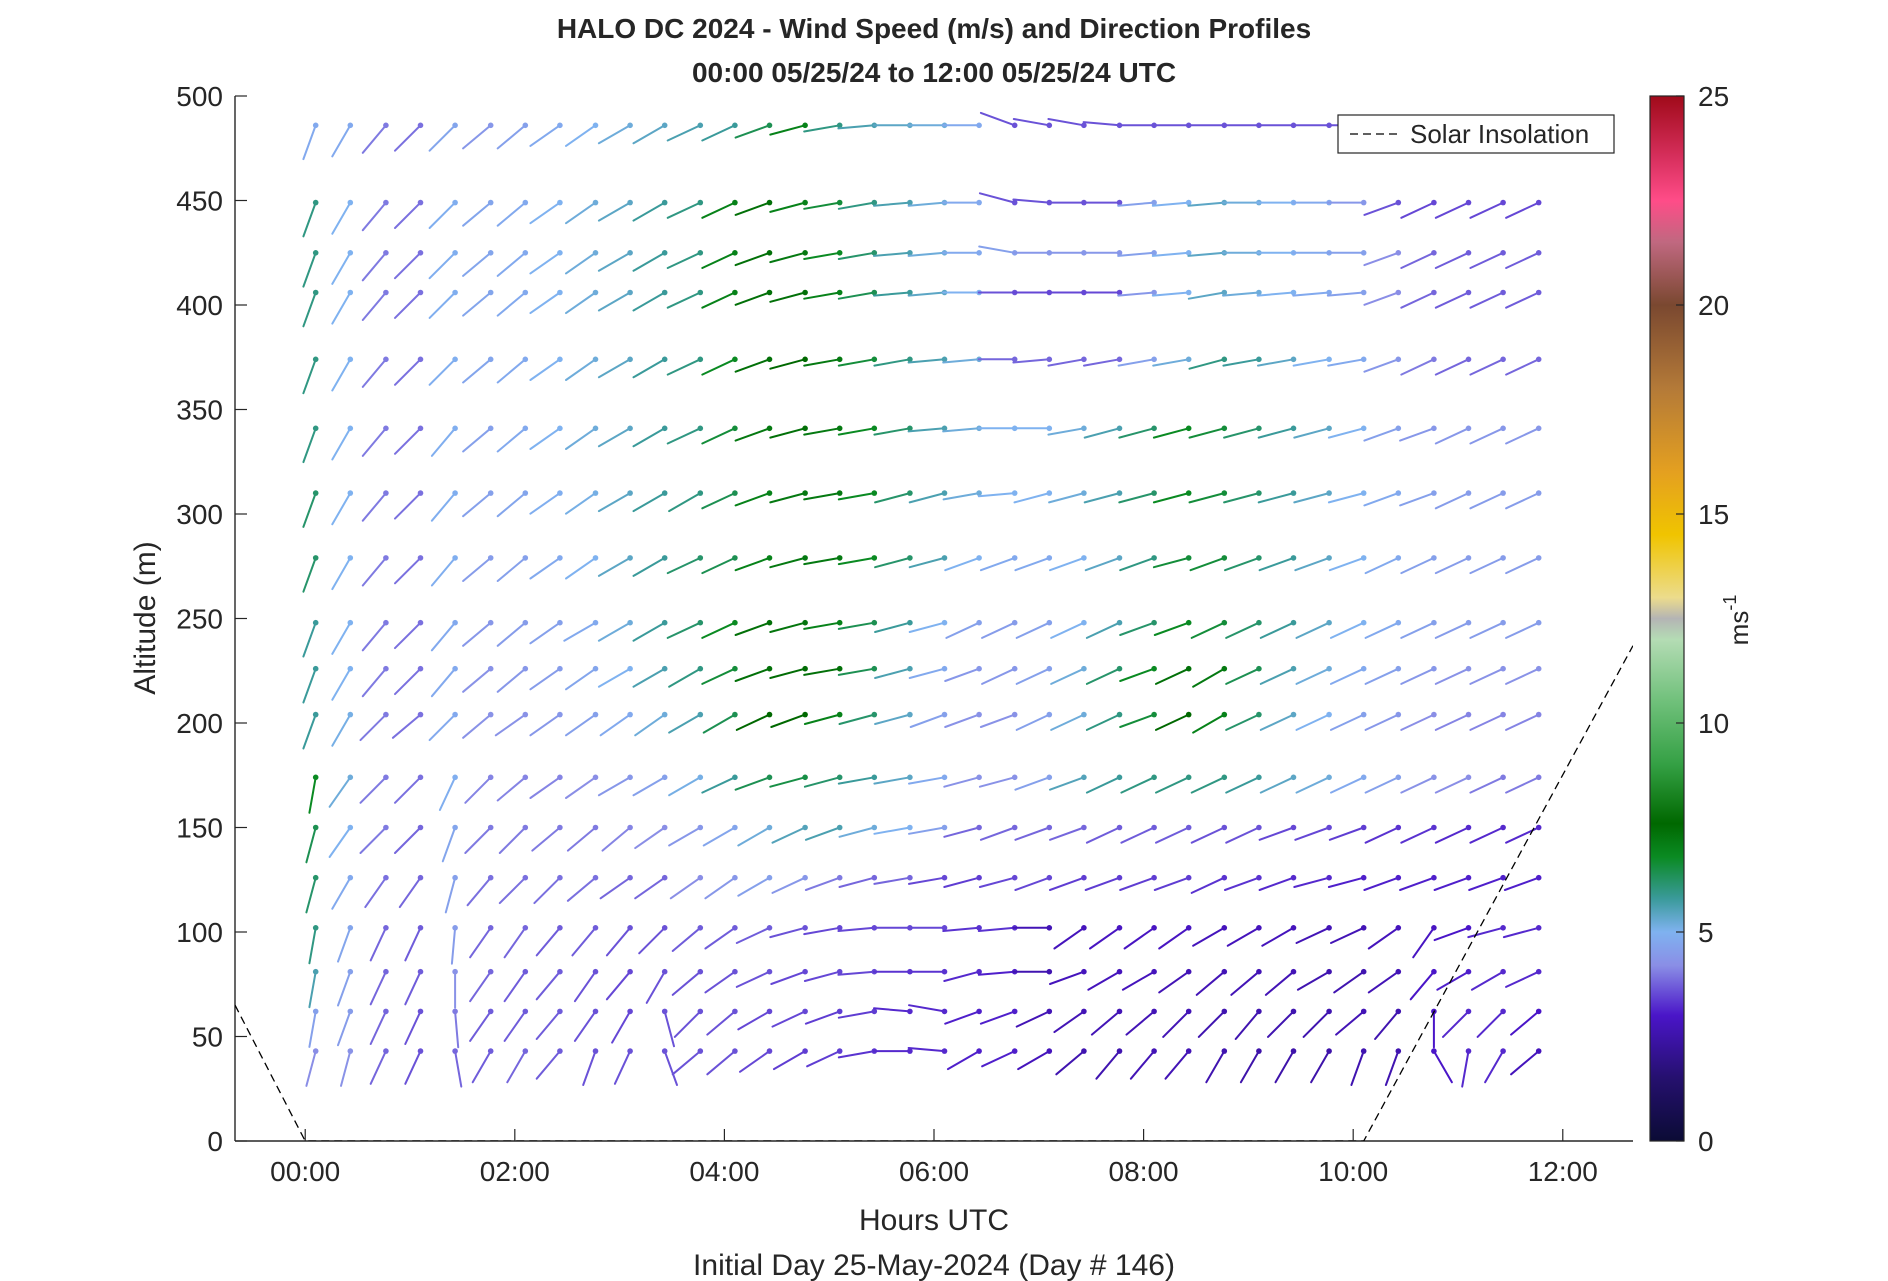 This screenshot has height=1281, width=1888. What do you see at coordinates (1713, 96) in the screenshot?
I see `colorbar-tick-label: 25` at bounding box center [1713, 96].